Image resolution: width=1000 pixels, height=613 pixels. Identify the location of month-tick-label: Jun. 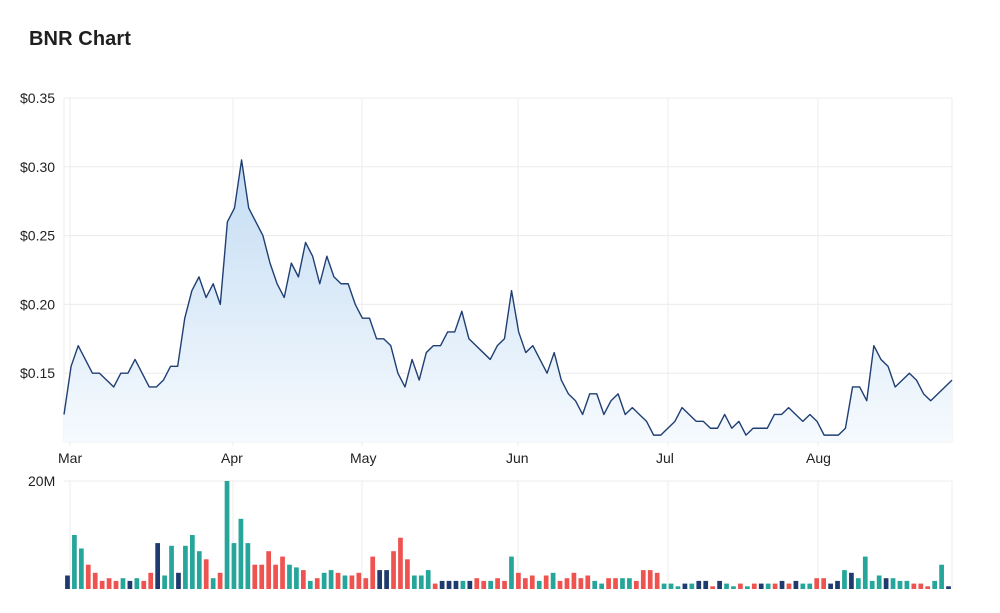
(517, 458).